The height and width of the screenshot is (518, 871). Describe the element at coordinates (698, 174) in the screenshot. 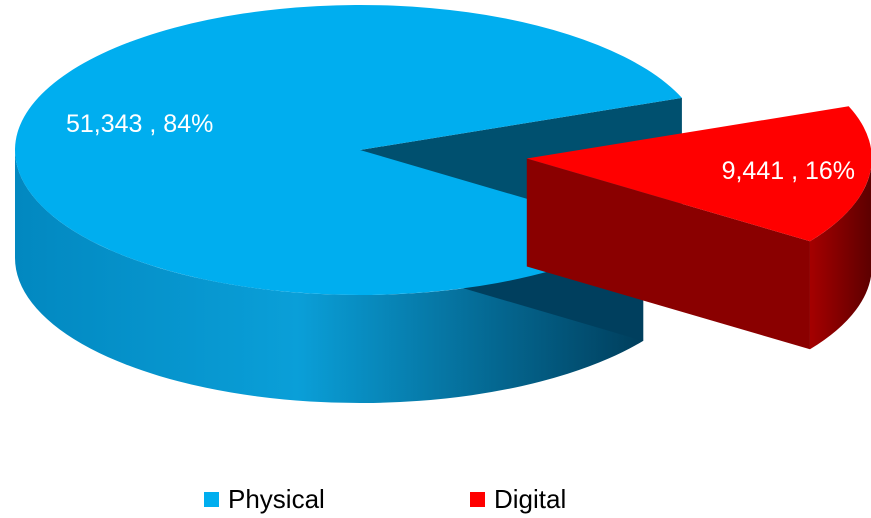

I see `pie-slice-digital` at that location.